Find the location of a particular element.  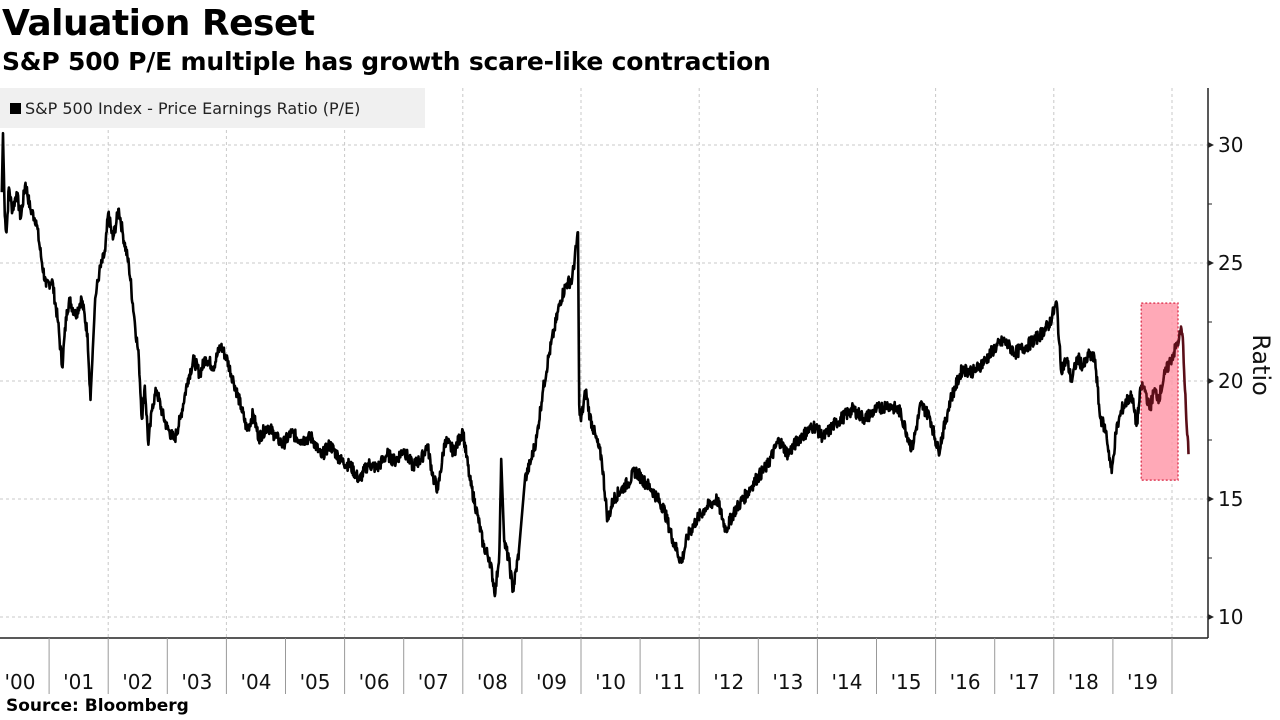

x-tick-label: '03 is located at coordinates (196, 682).